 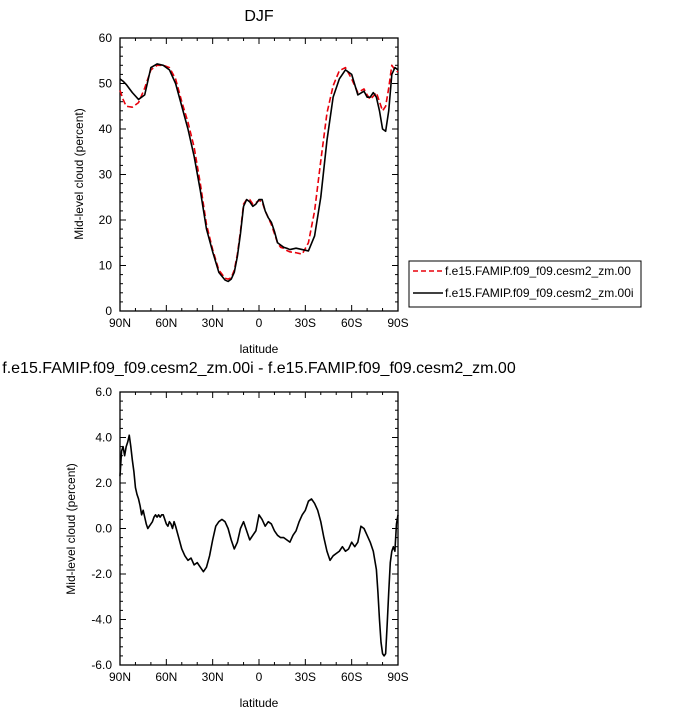 What do you see at coordinates (259, 349) in the screenshot?
I see `top-plot-x-axis-label: latitude` at bounding box center [259, 349].